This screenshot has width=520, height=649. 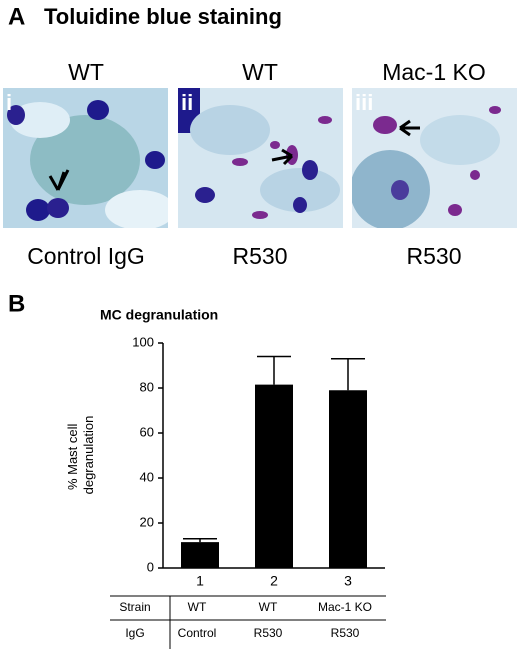 What do you see at coordinates (86, 256) in the screenshot?
I see `image-bottom-label: Control IgG` at bounding box center [86, 256].